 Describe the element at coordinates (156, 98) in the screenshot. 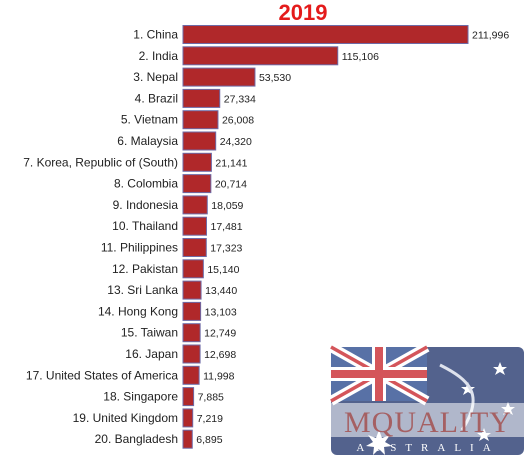

I see `category-label: 4. Brazil` at that location.